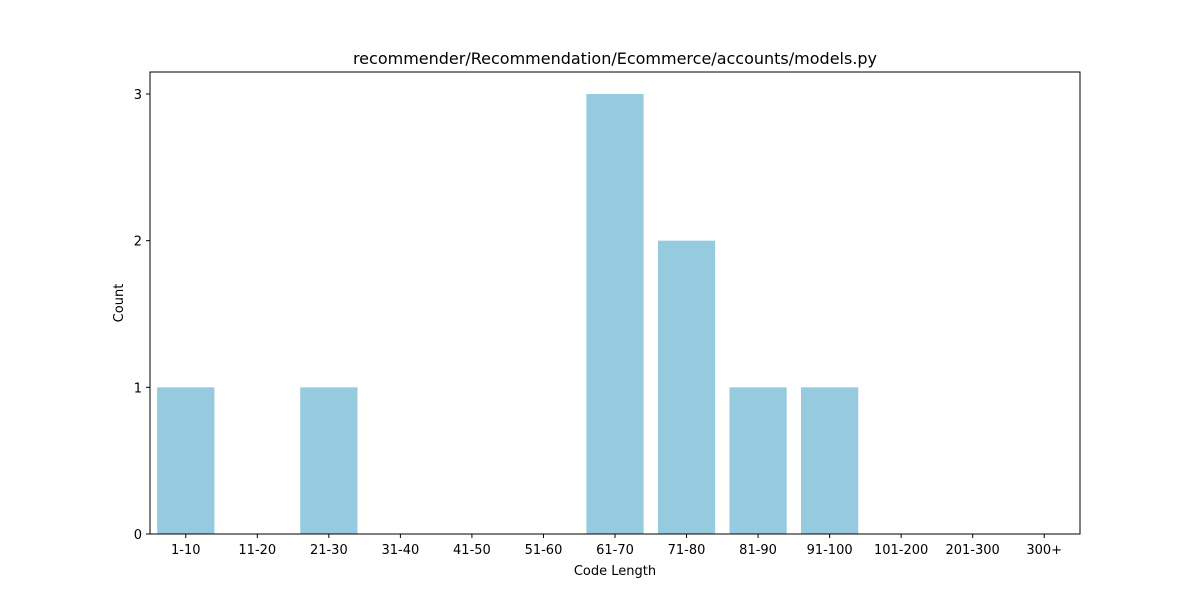 The image size is (1200, 600). I want to click on x-tick-label: 51-60, so click(544, 550).